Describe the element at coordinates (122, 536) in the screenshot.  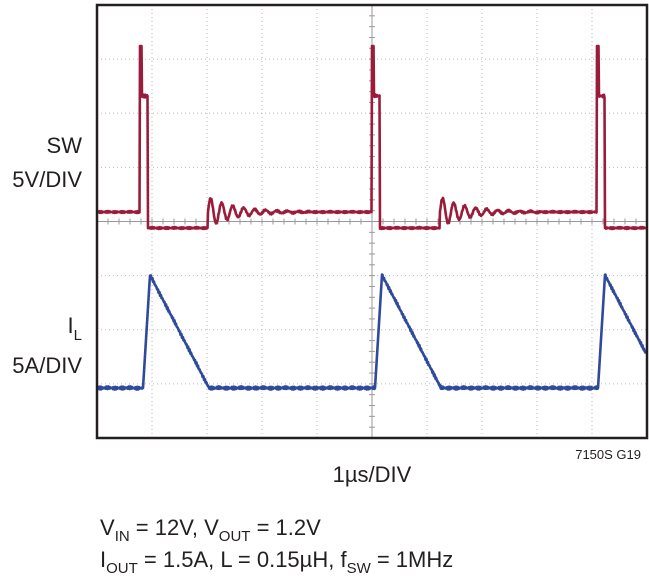
I see `subscript: IN` at that location.